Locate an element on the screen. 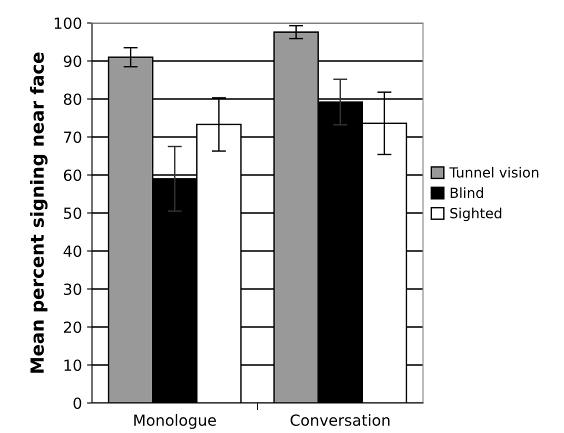  y-tick-label: 30 is located at coordinates (73, 289).